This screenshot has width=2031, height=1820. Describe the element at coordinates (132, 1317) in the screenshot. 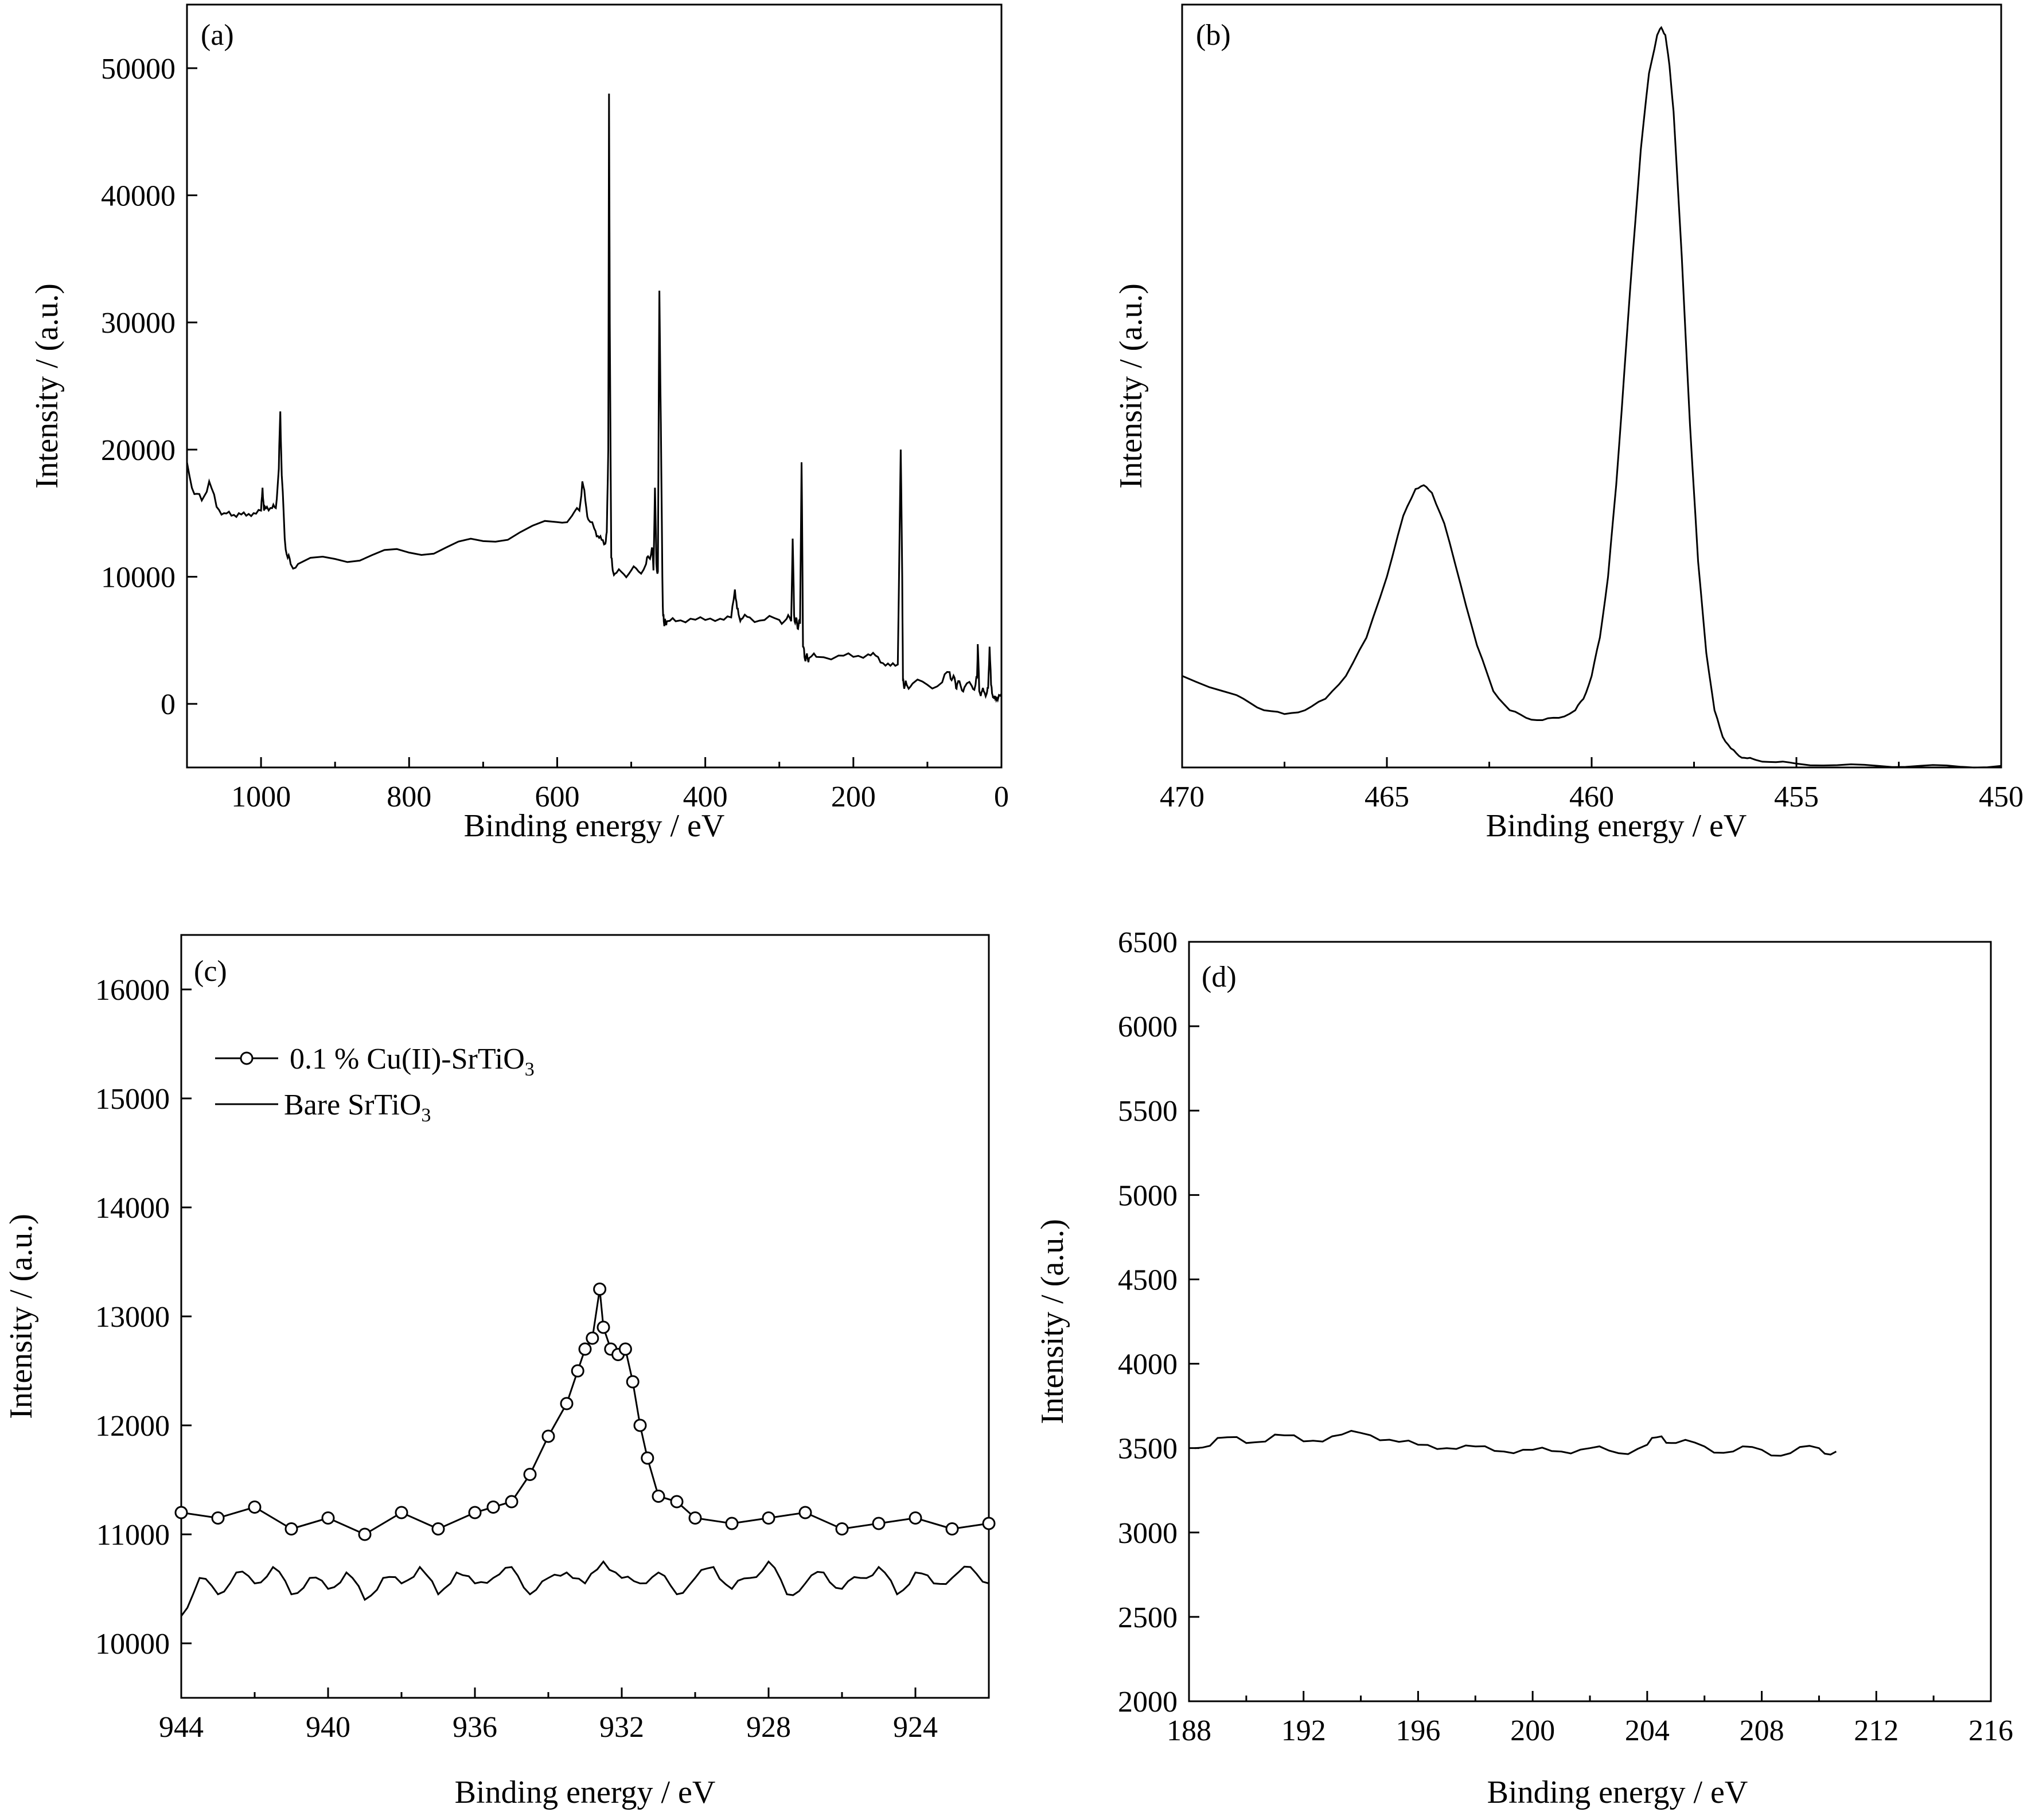

I see `y-tick-label: 13000` at that location.